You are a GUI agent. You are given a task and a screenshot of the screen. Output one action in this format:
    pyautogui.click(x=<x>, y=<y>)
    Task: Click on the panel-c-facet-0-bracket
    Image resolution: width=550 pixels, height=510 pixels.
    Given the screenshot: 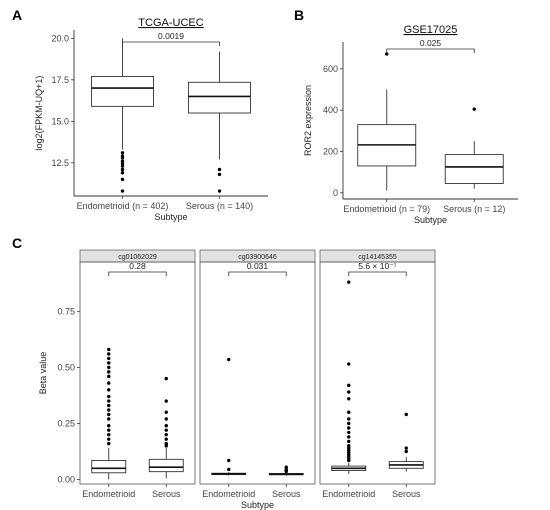 What is the action you would take?
    pyautogui.click(x=137, y=273)
    